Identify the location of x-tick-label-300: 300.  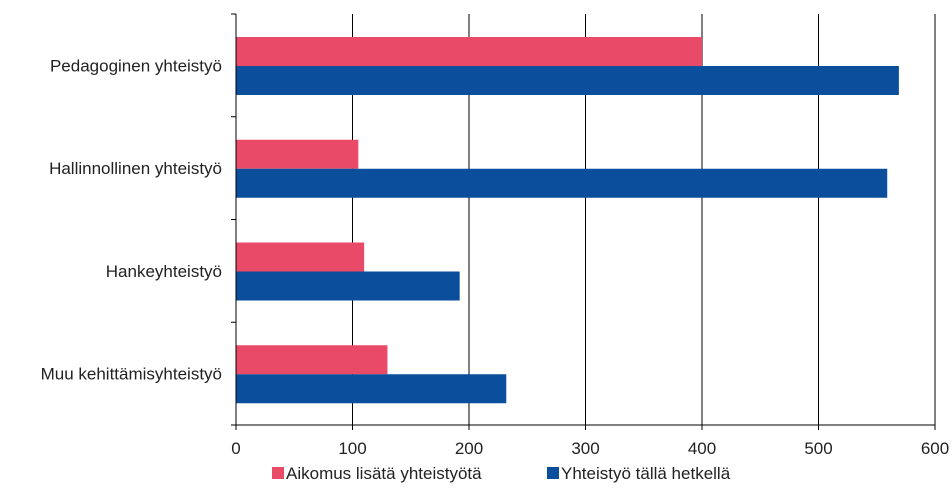
(585, 448).